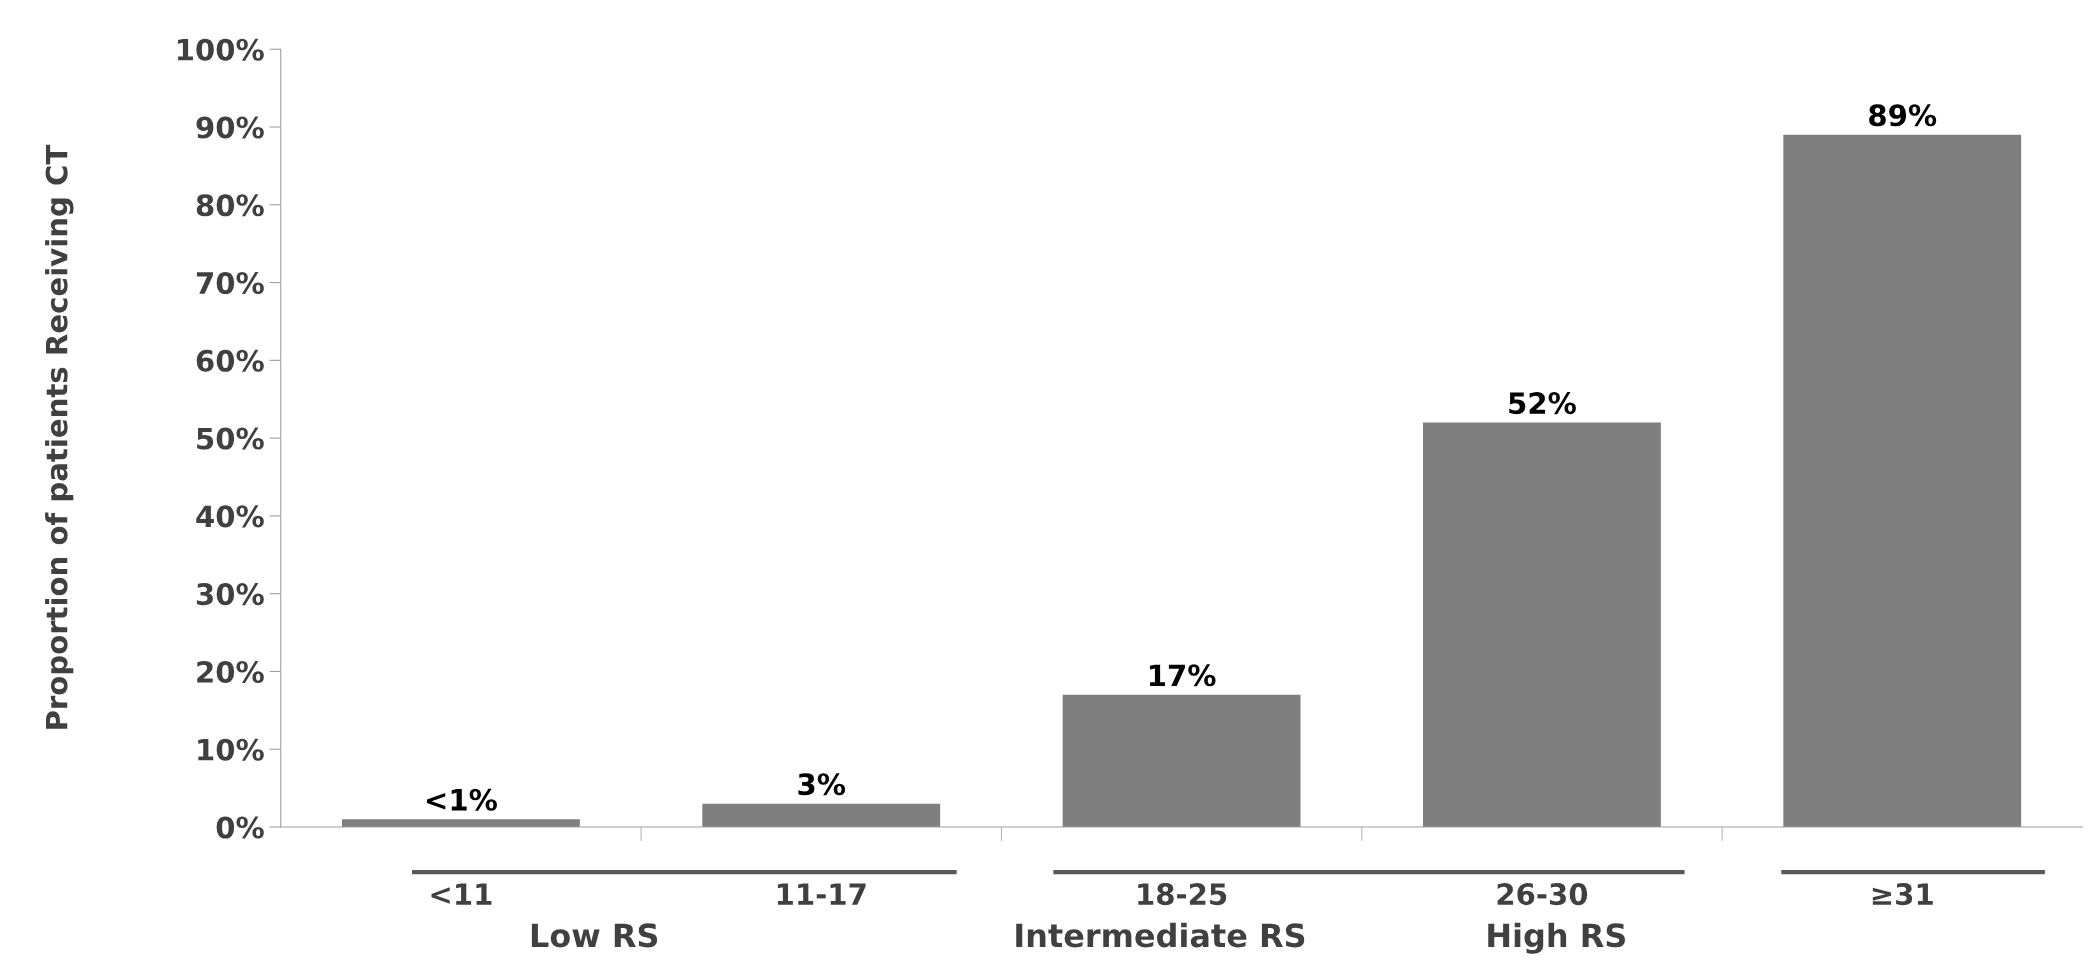  What do you see at coordinates (1557, 938) in the screenshot?
I see `text: High RS` at bounding box center [1557, 938].